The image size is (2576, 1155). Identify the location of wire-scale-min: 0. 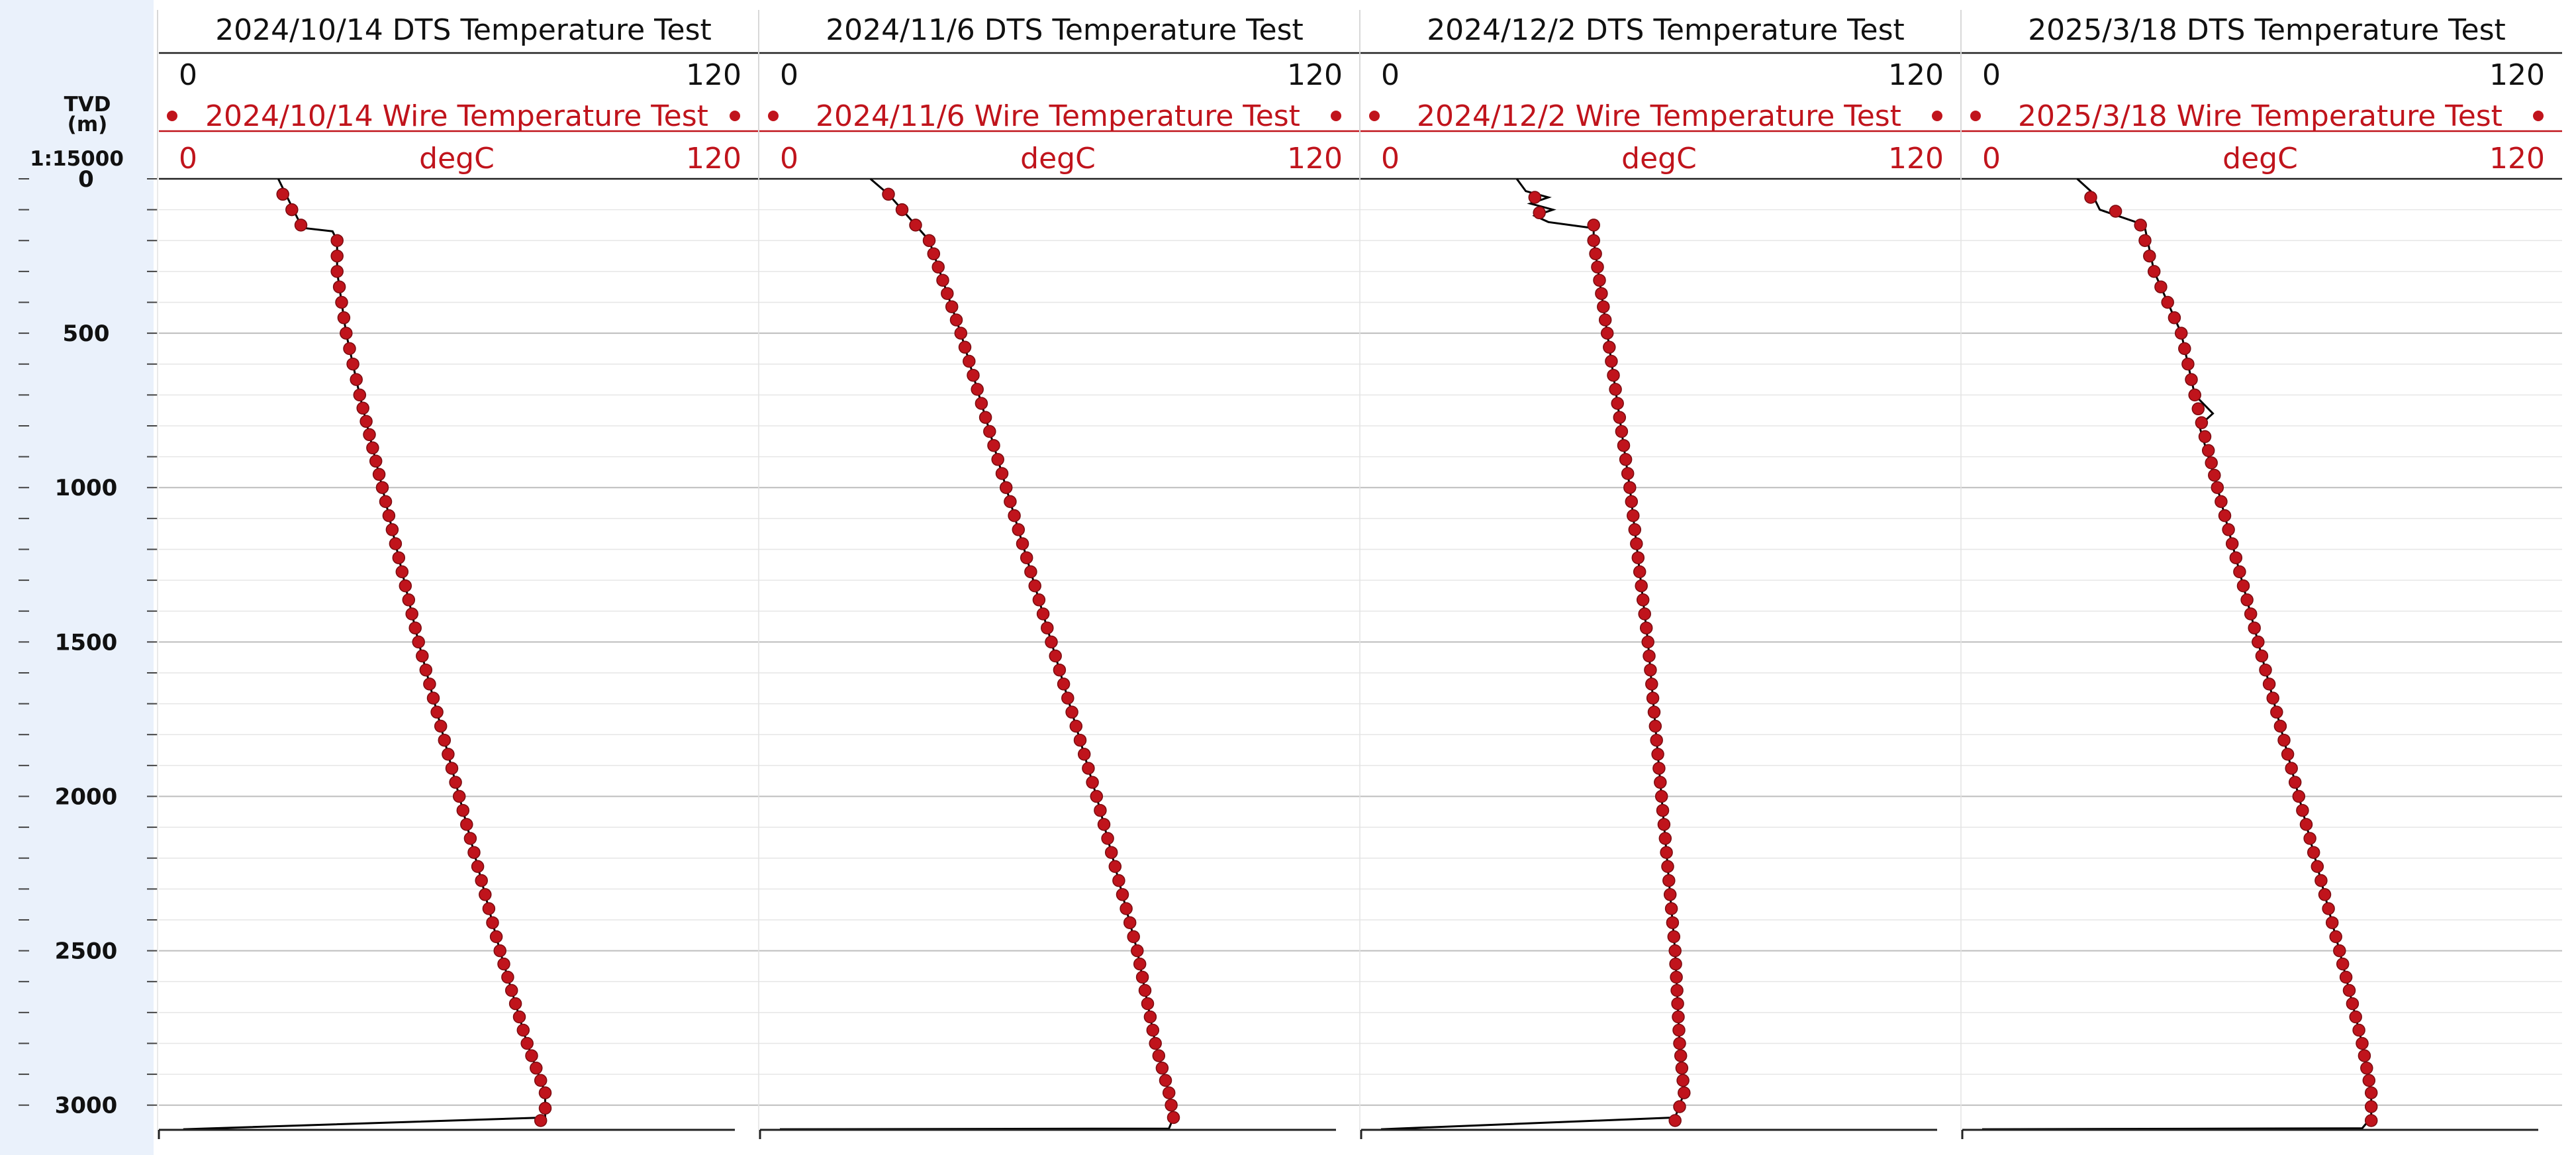
(789, 159).